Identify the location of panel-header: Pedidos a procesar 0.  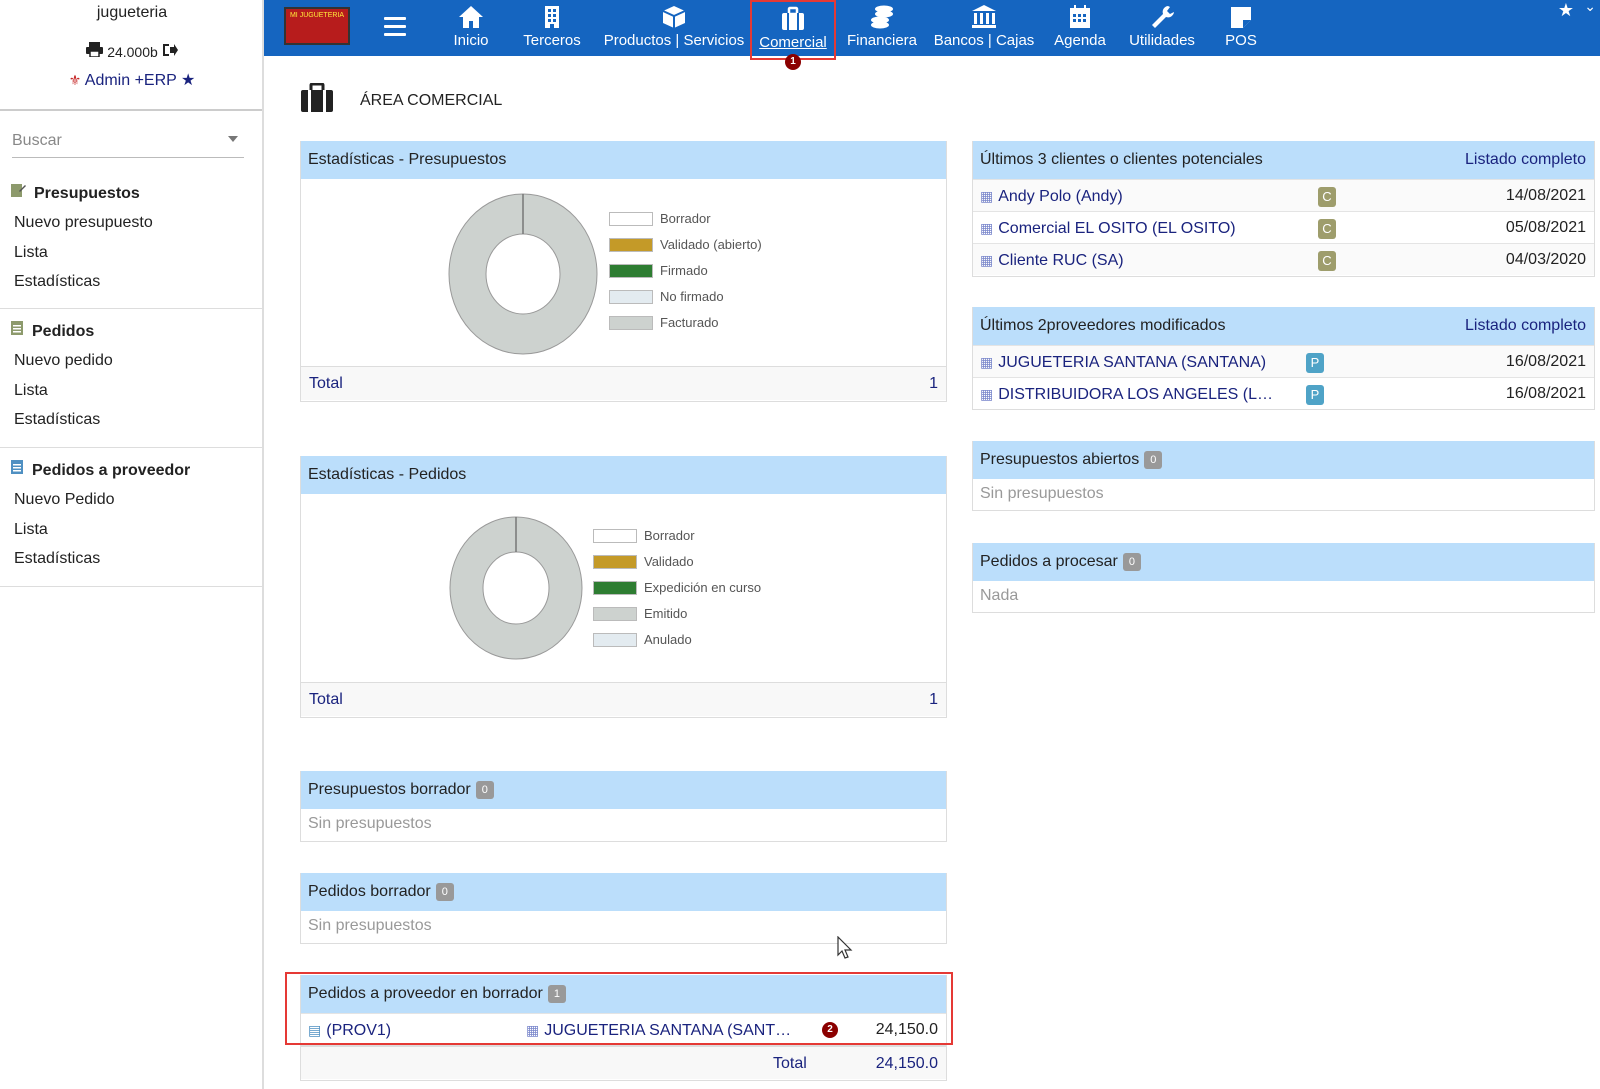
(1283, 562).